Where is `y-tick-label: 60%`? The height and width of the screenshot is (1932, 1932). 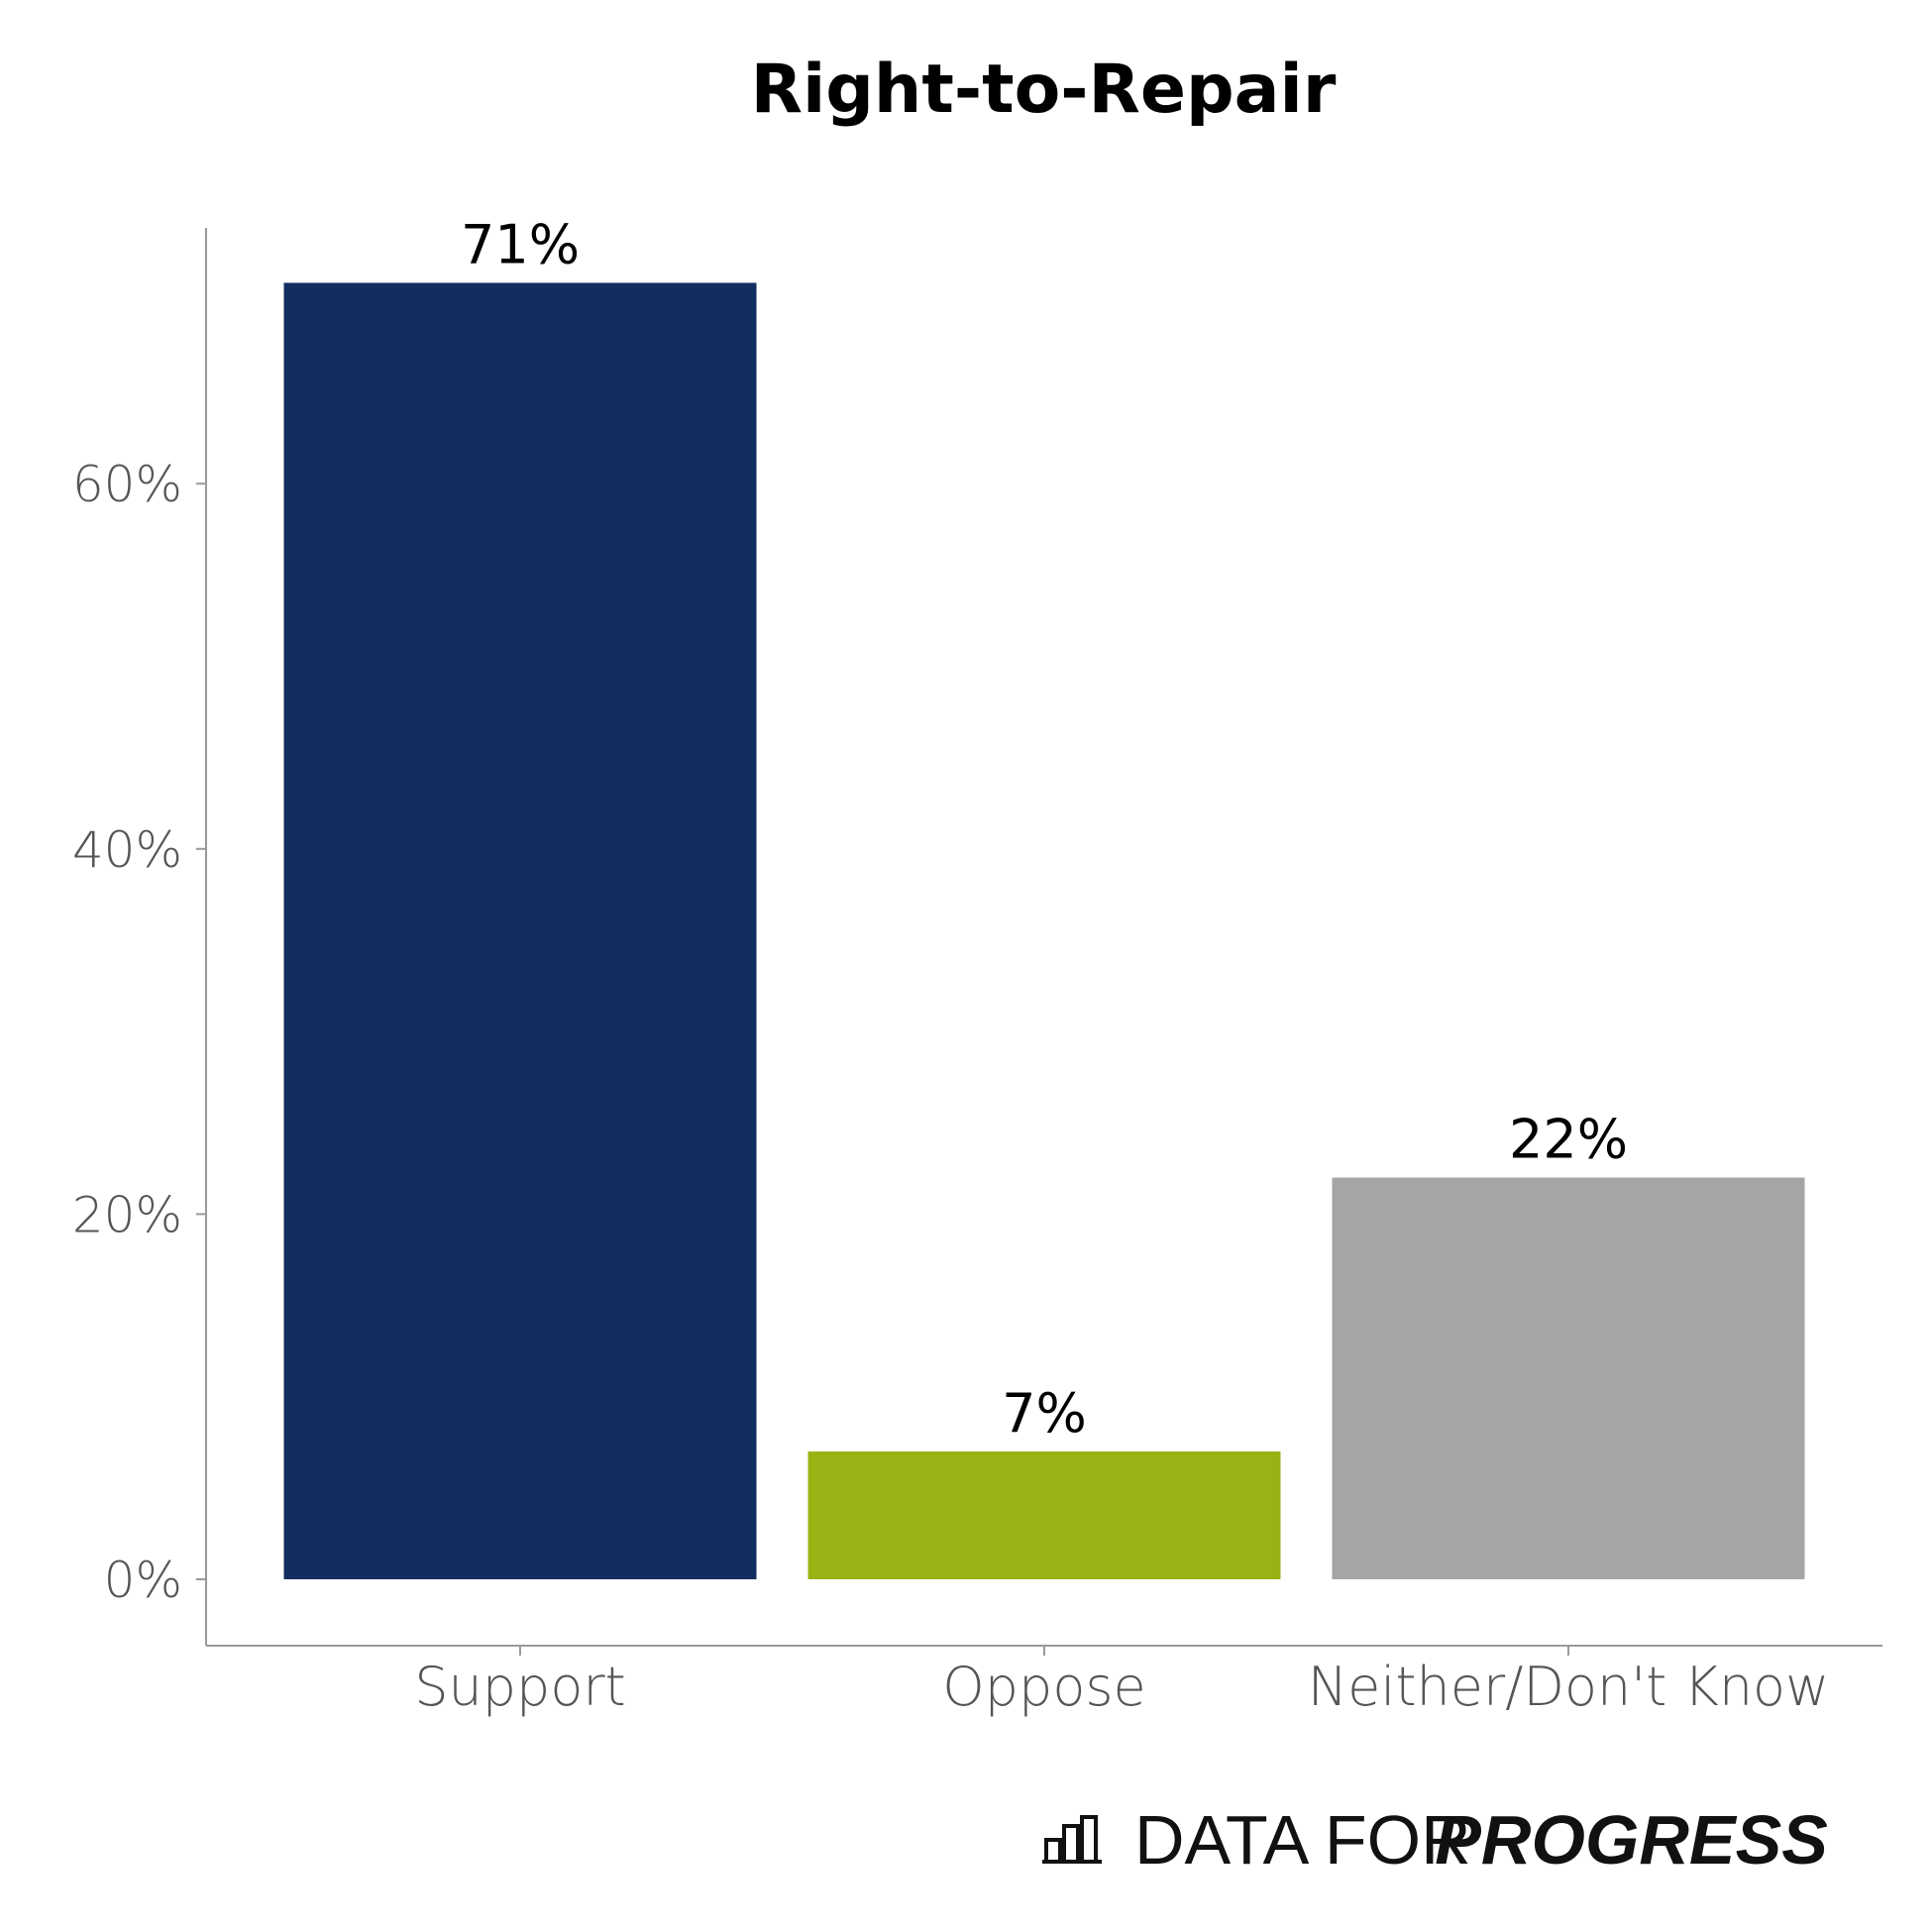 y-tick-label: 60% is located at coordinates (127, 484).